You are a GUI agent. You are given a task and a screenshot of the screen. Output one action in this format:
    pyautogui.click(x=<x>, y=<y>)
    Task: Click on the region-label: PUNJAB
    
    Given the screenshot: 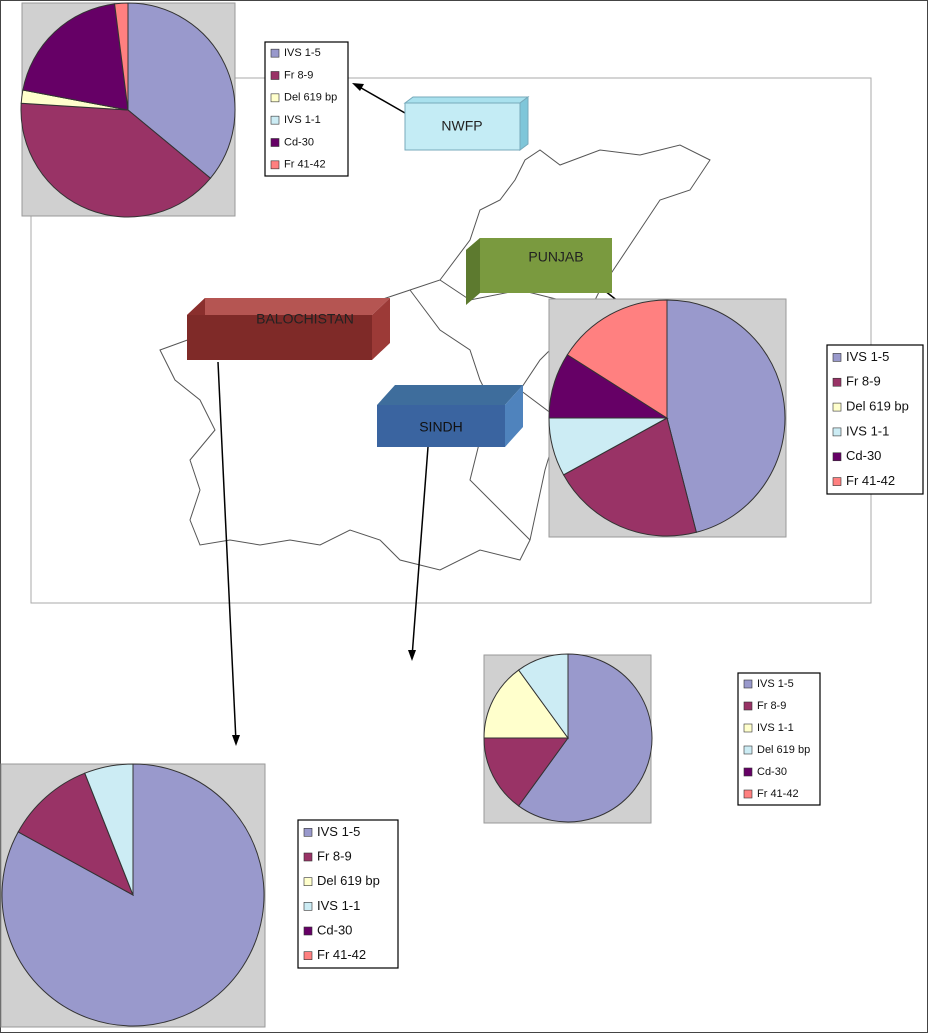 What is the action you would take?
    pyautogui.click(x=555, y=257)
    